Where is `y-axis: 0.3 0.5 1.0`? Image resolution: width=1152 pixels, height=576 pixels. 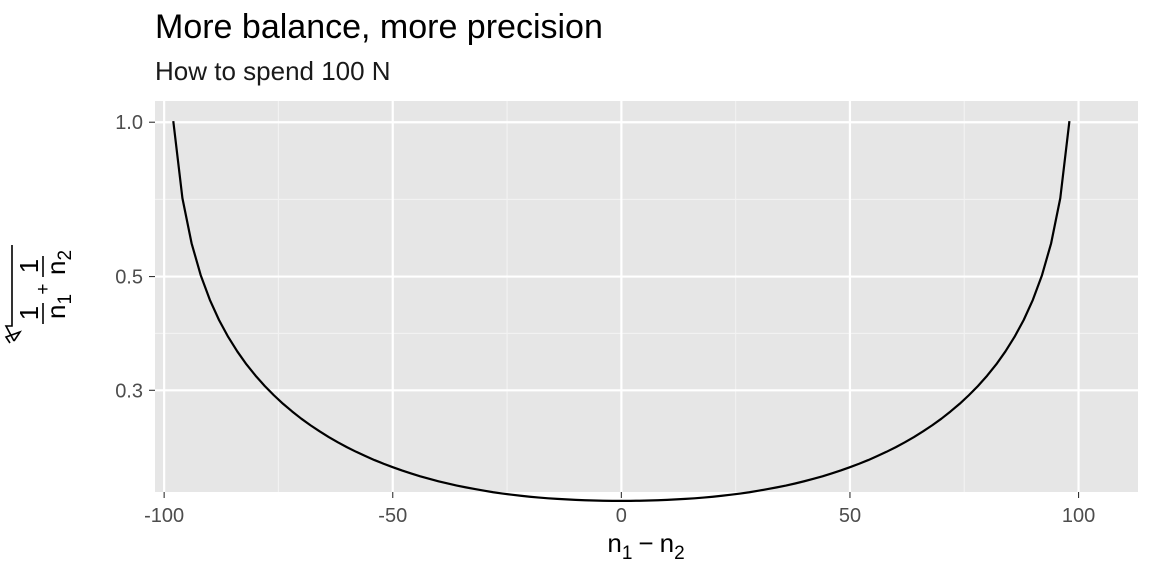
y-axis: 0.3 0.5 1.0 is located at coordinates (135, 257).